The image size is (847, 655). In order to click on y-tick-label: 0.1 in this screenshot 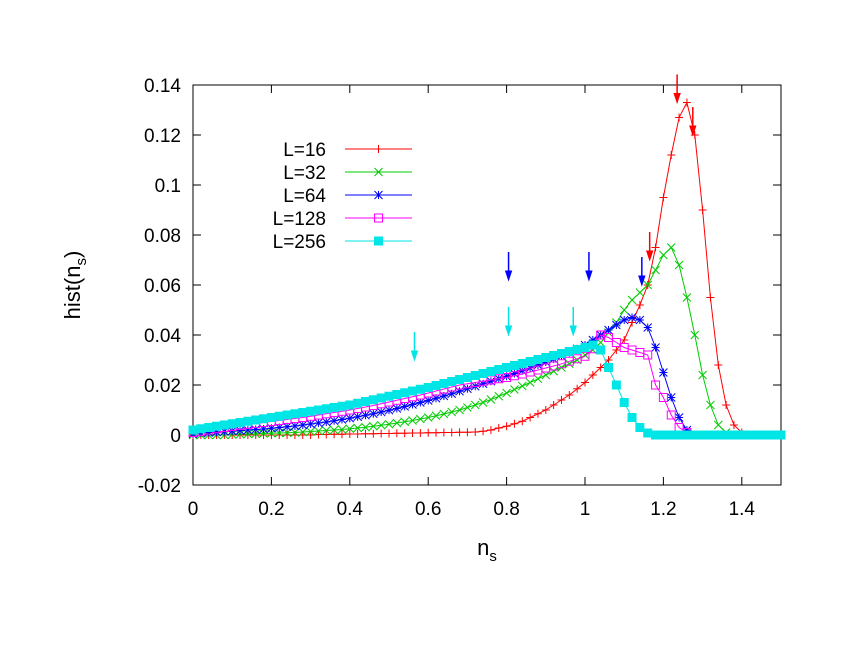, I will do `click(168, 186)`.